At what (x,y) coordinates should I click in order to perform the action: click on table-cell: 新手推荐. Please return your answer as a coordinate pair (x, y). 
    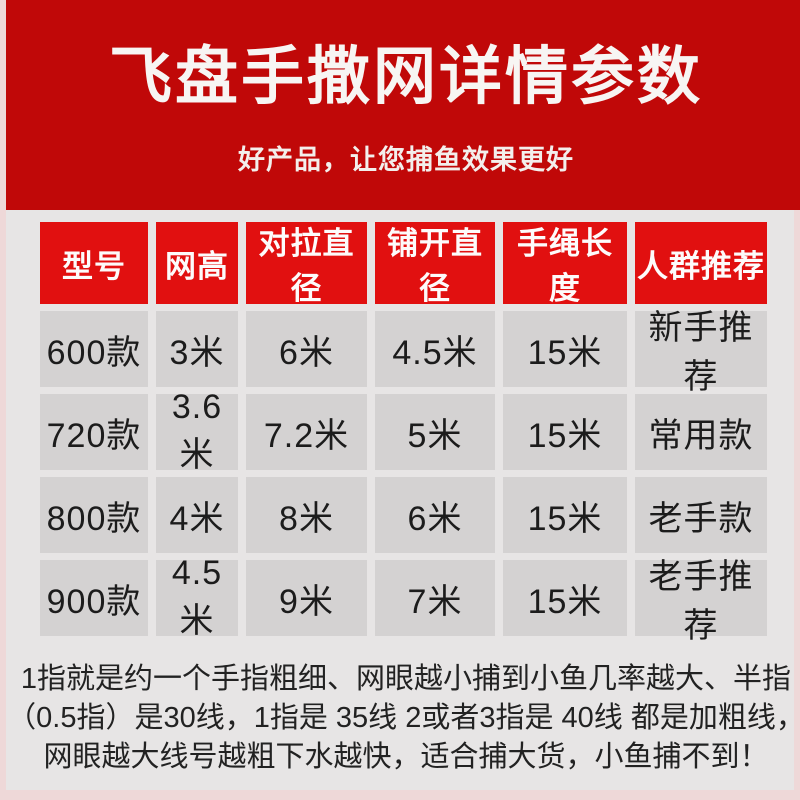
    Looking at the image, I should click on (701, 352).